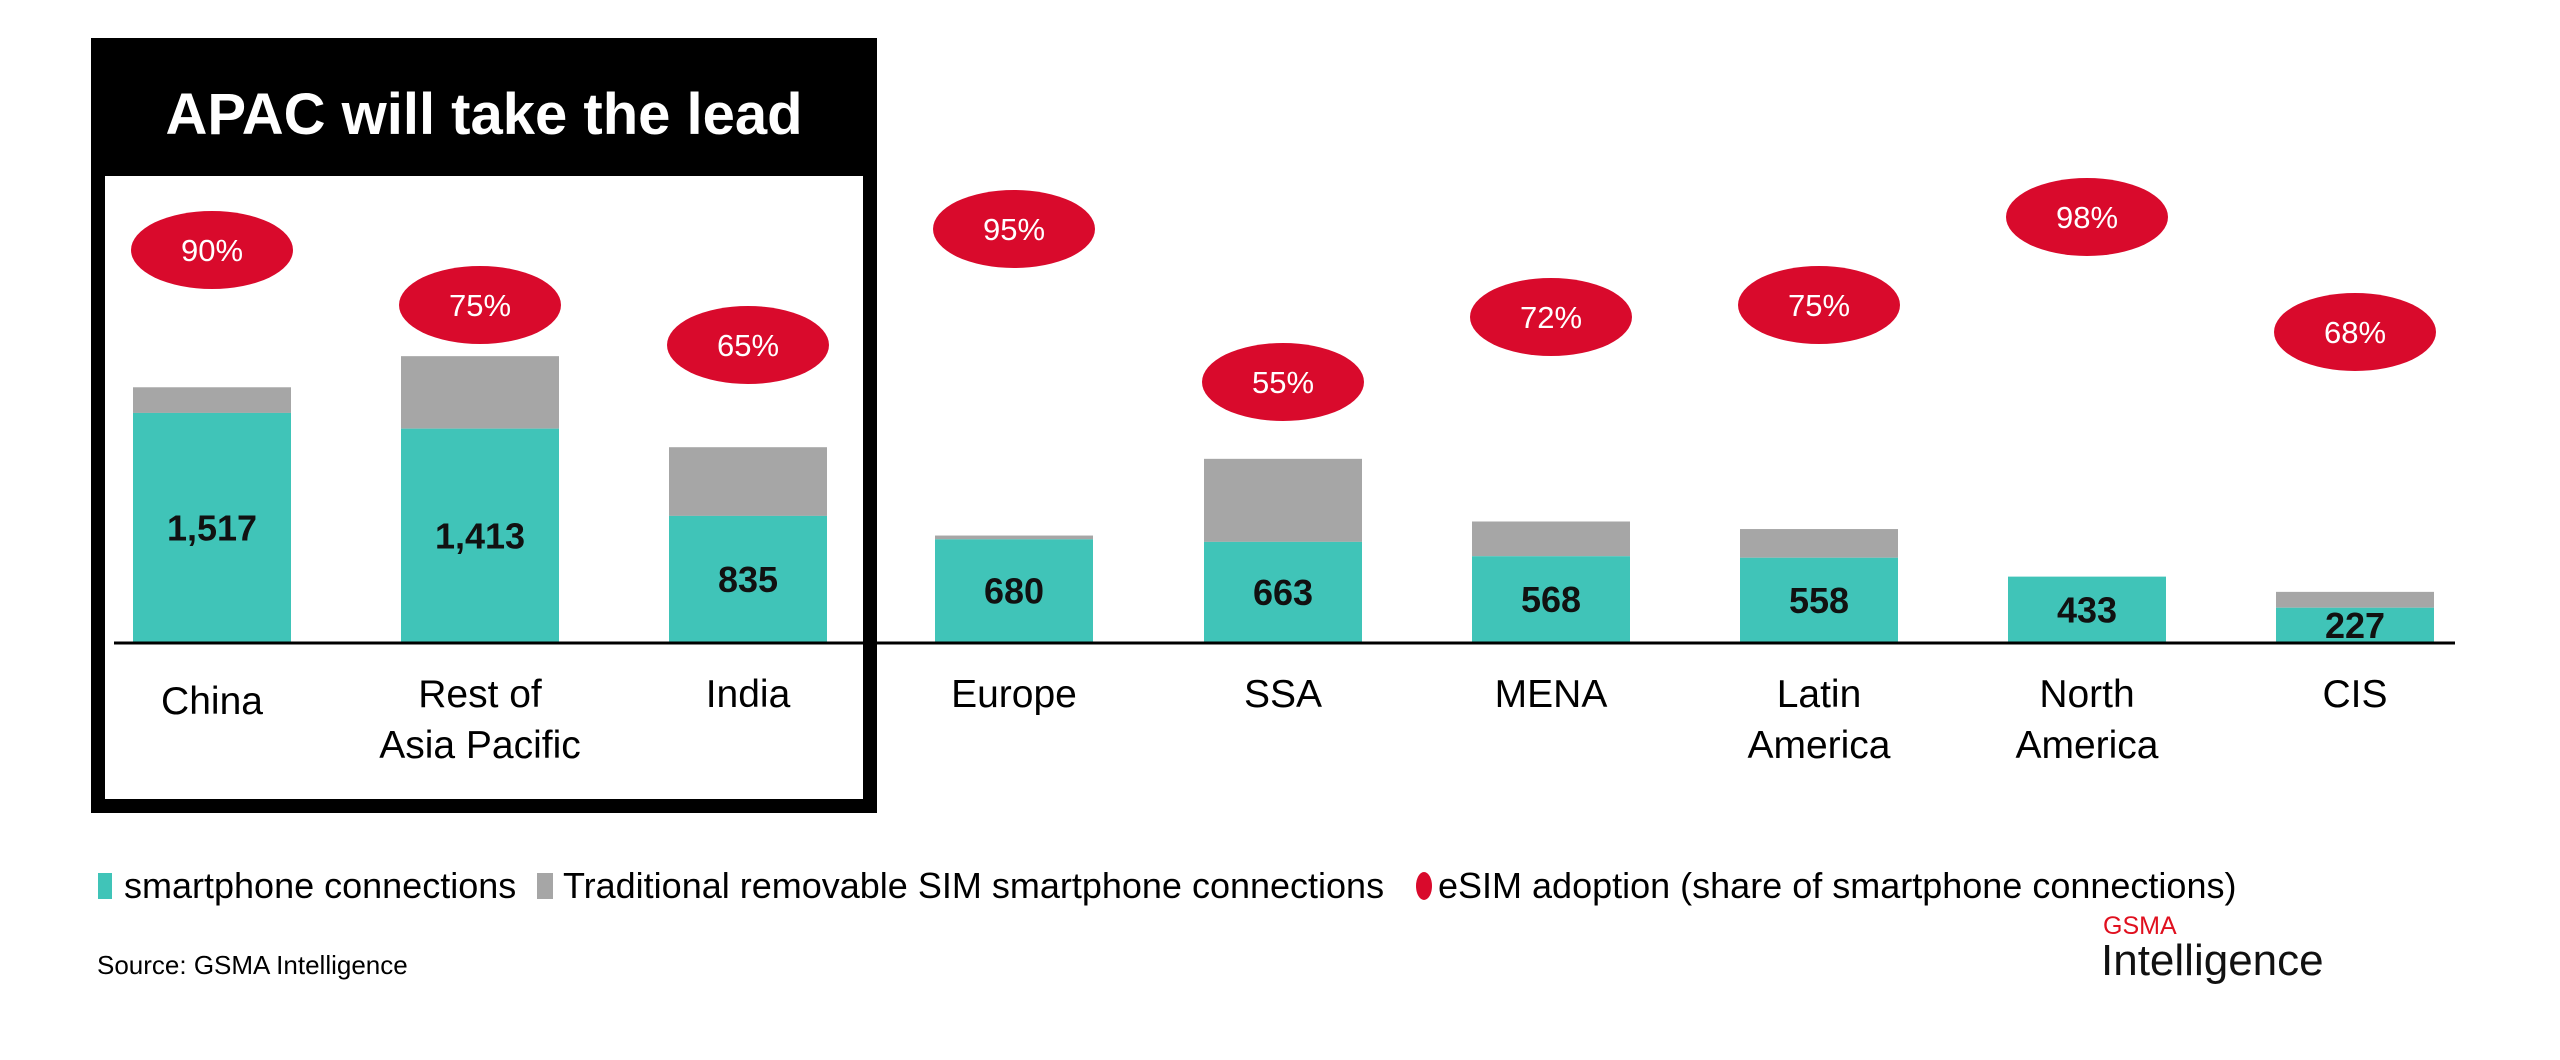 This screenshot has height=1060, width=2560. I want to click on bar-value-label: 433, so click(2087, 609).